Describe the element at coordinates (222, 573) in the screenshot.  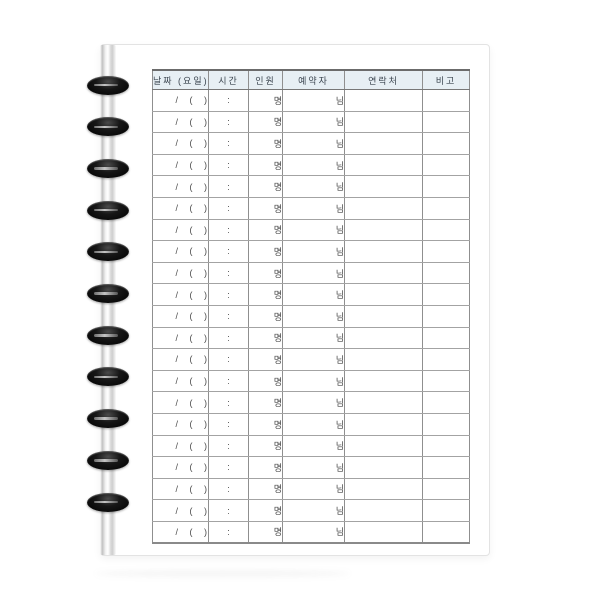
I see `page-shadow` at that location.